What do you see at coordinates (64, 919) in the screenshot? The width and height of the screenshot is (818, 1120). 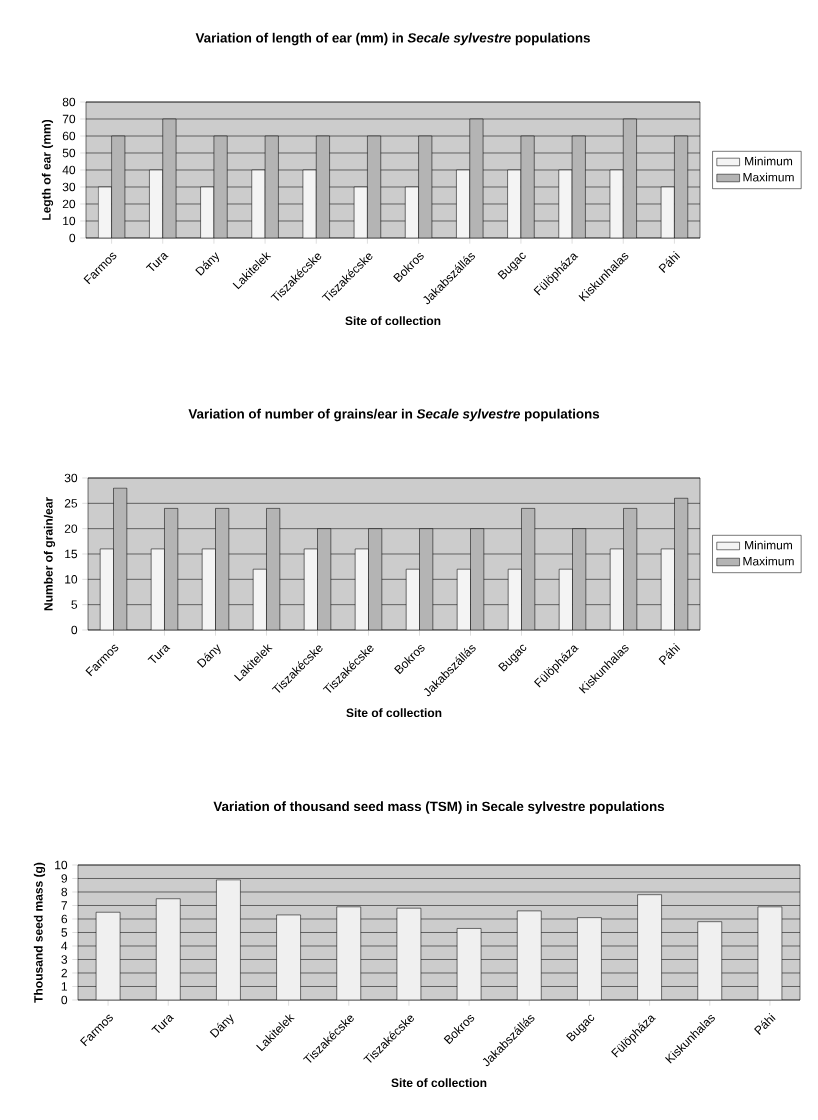 I see `y-tick-label: 6` at bounding box center [64, 919].